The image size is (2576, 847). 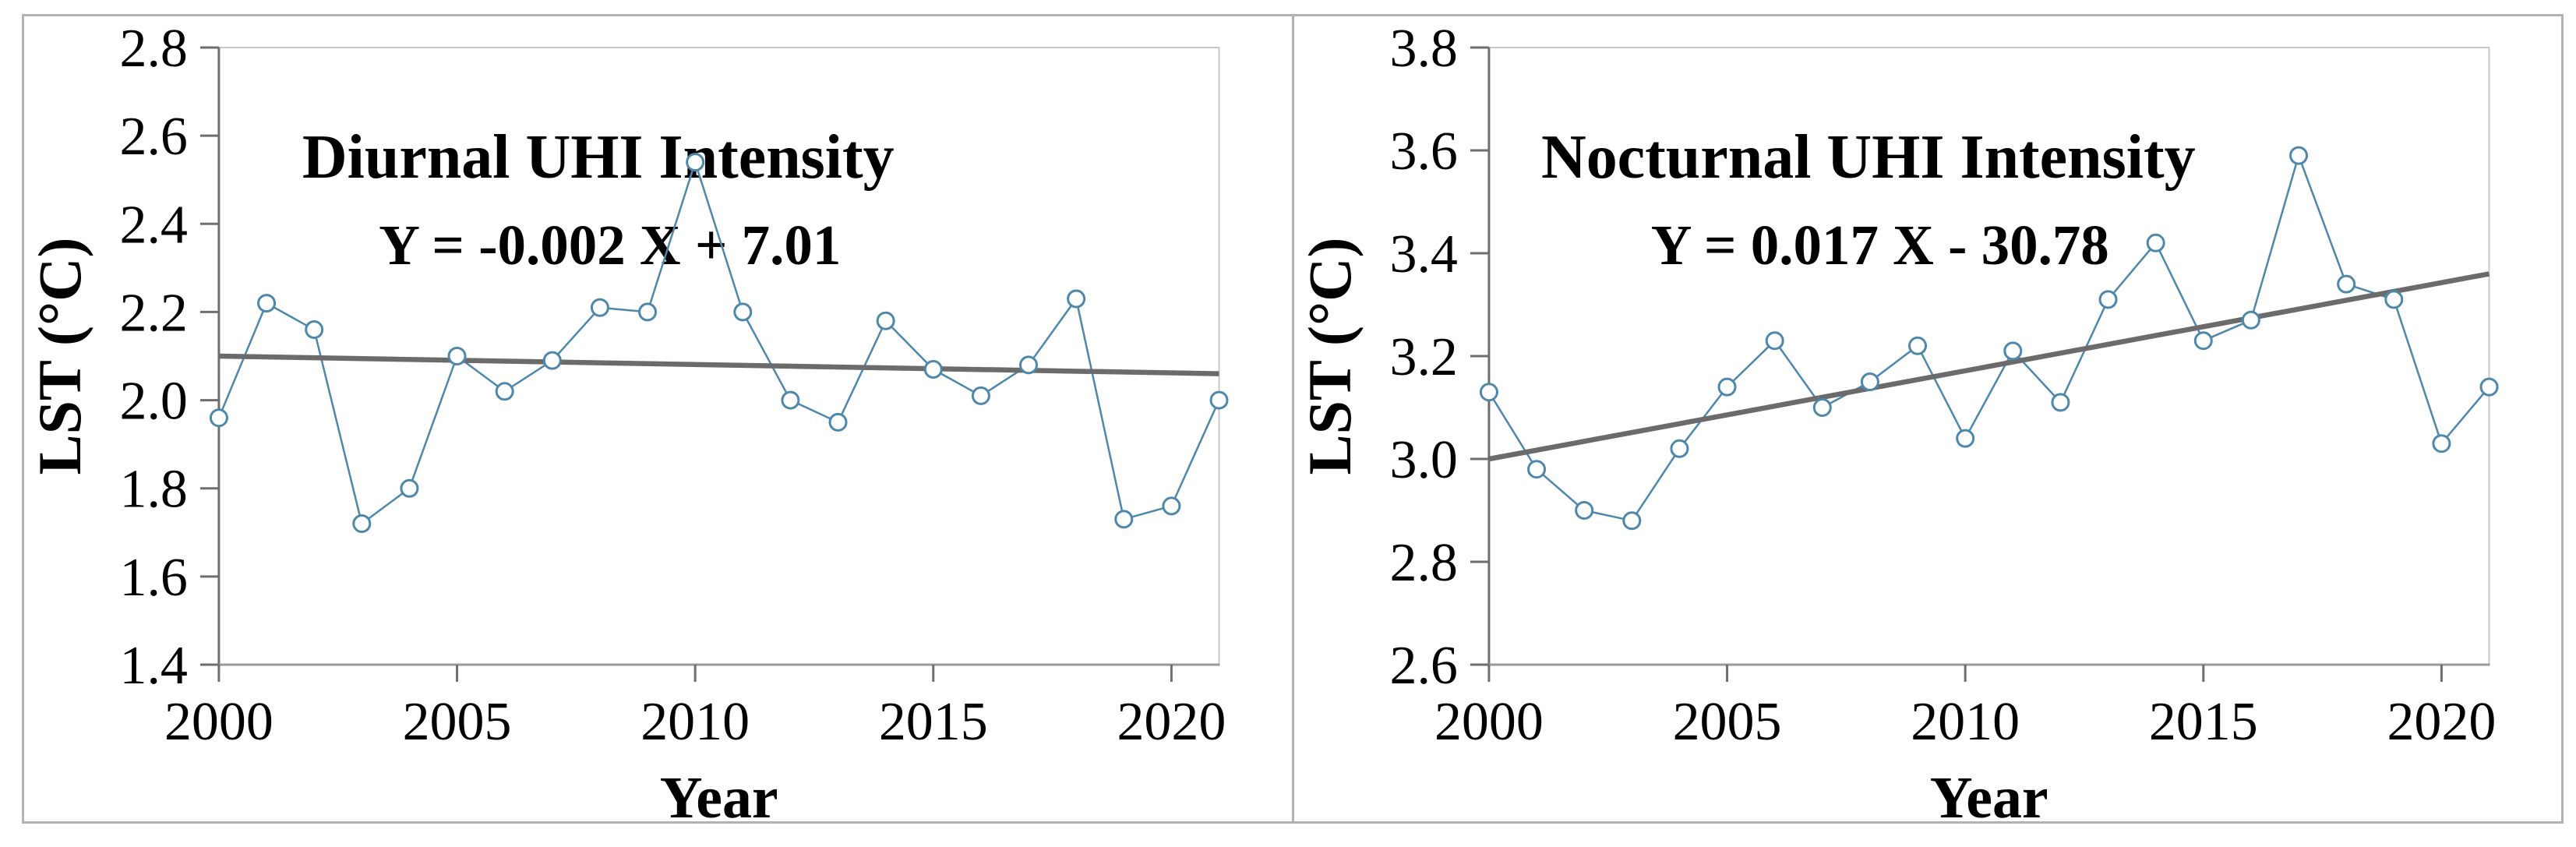 What do you see at coordinates (1879, 245) in the screenshot?
I see `trend-equation: Y = 0.017 X - 30.78` at bounding box center [1879, 245].